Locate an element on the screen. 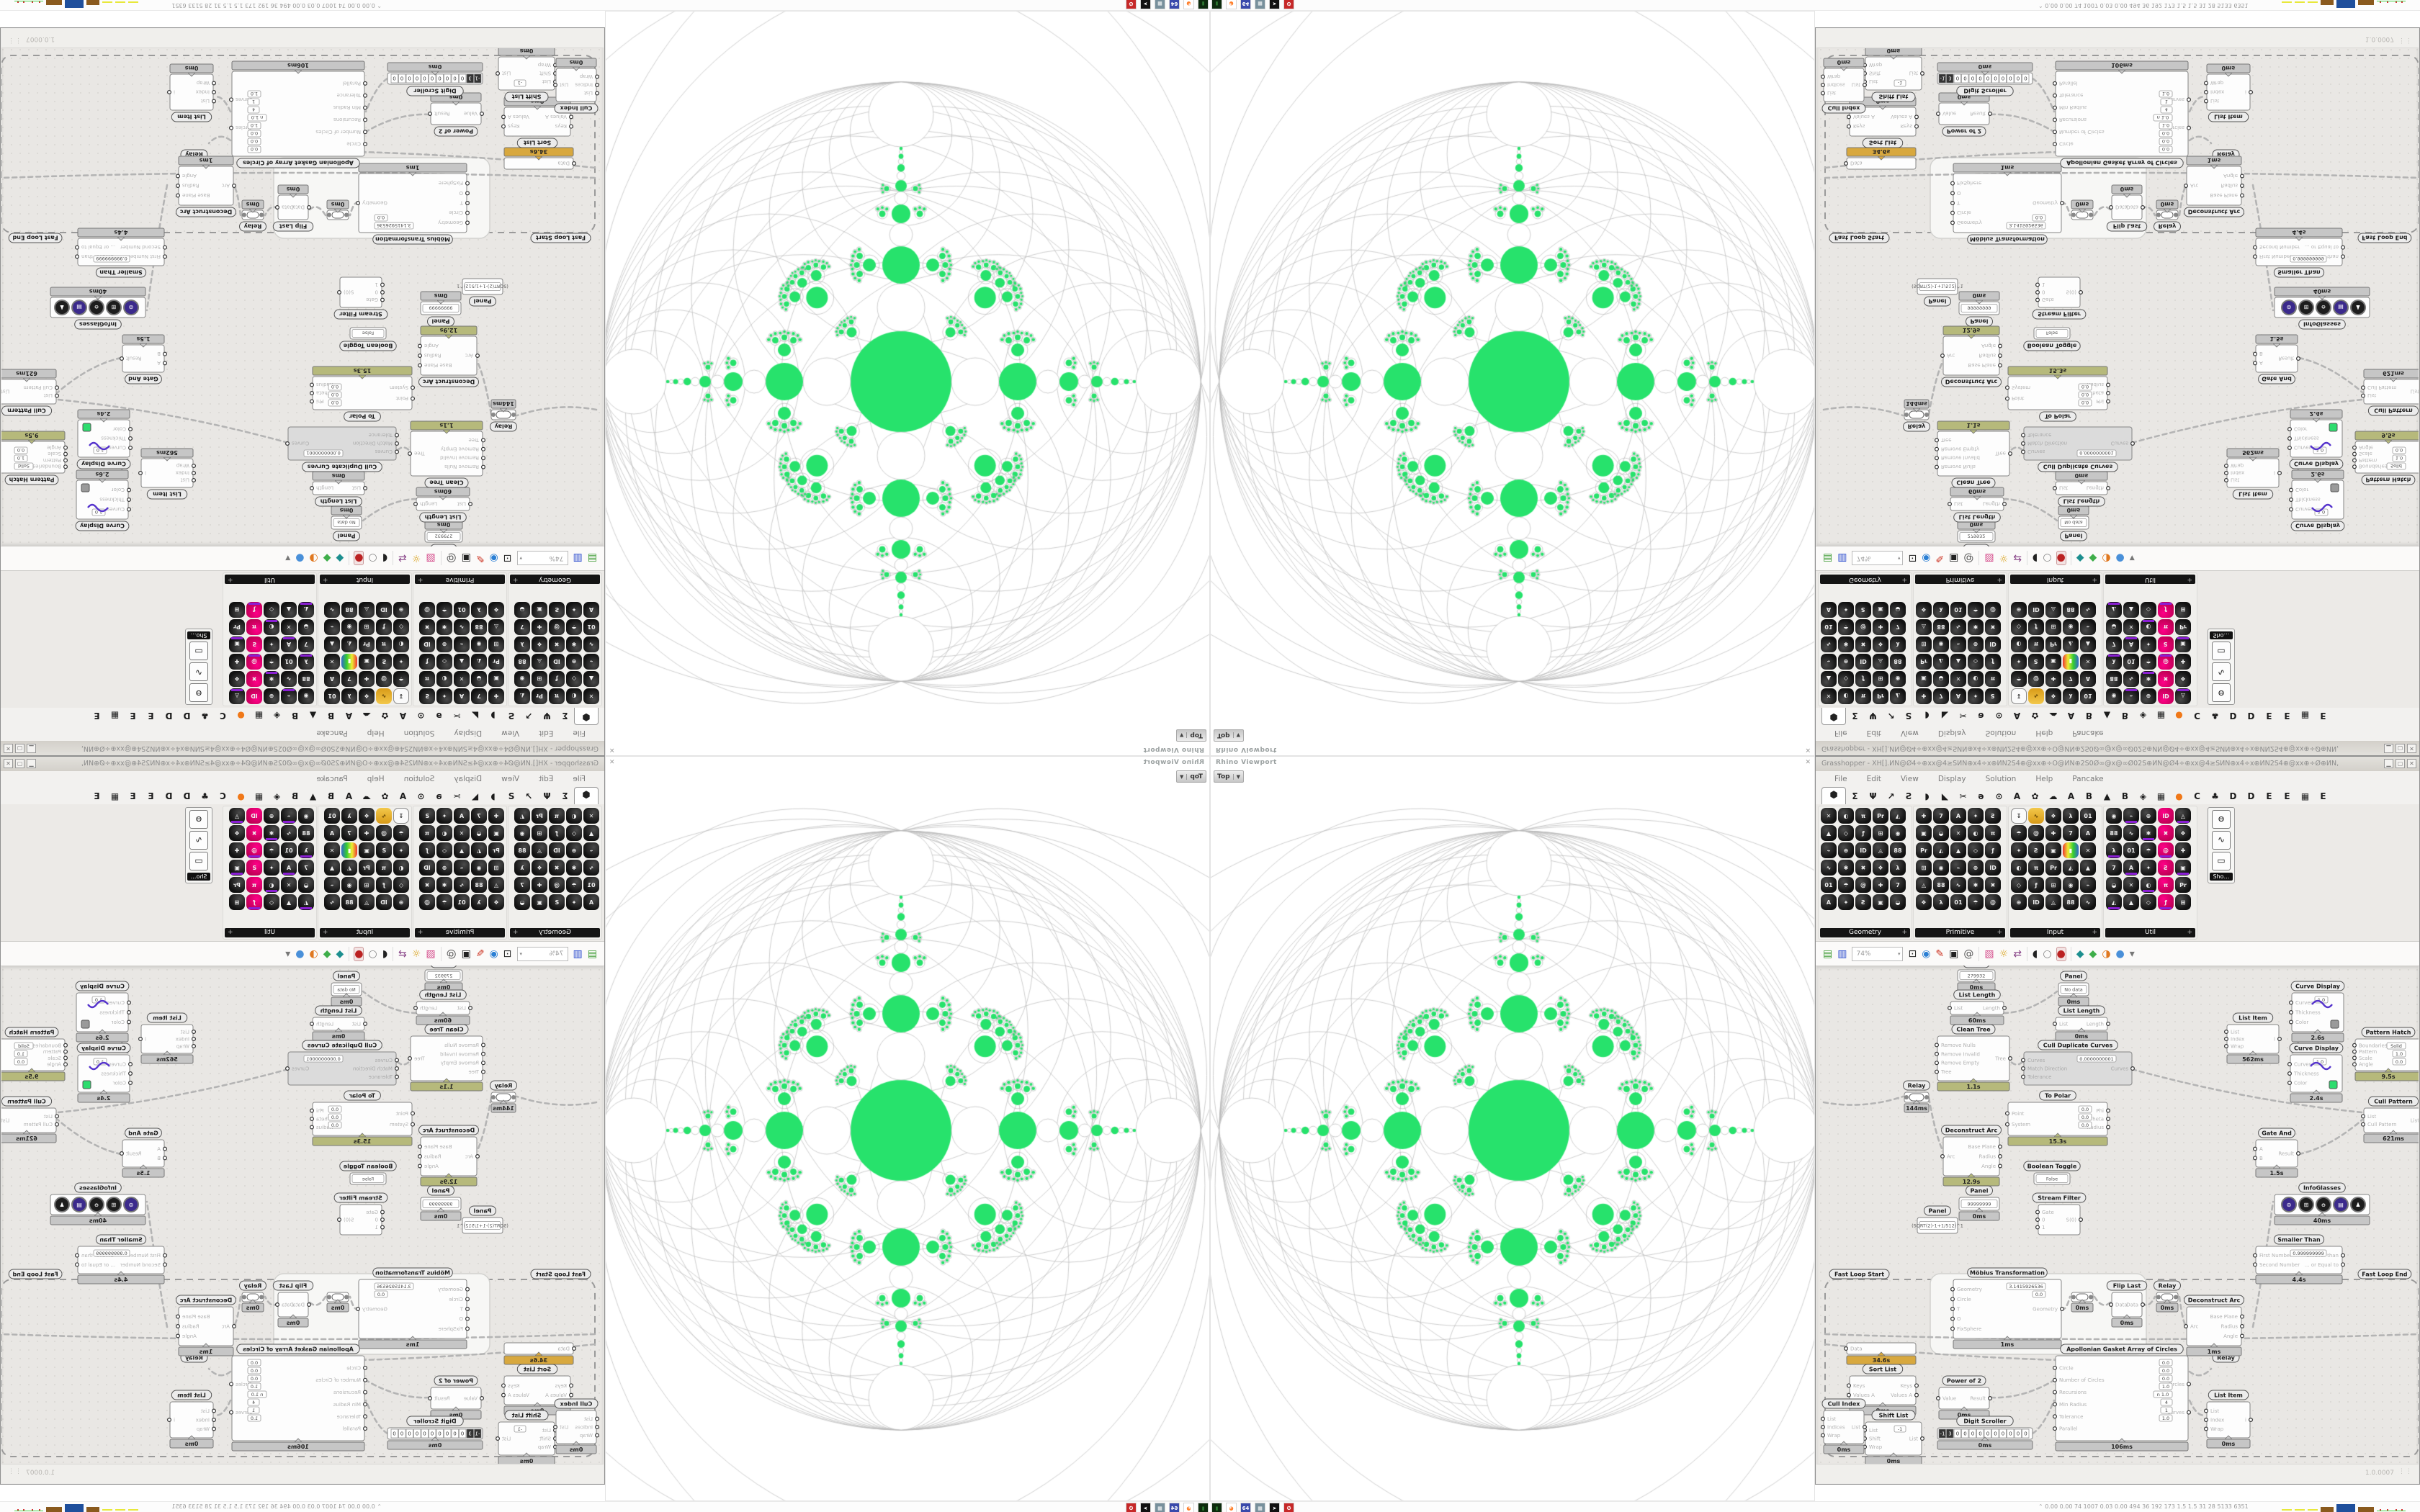 This screenshot has width=2420, height=1512. palette-icon: ◒ is located at coordinates (306, 627).